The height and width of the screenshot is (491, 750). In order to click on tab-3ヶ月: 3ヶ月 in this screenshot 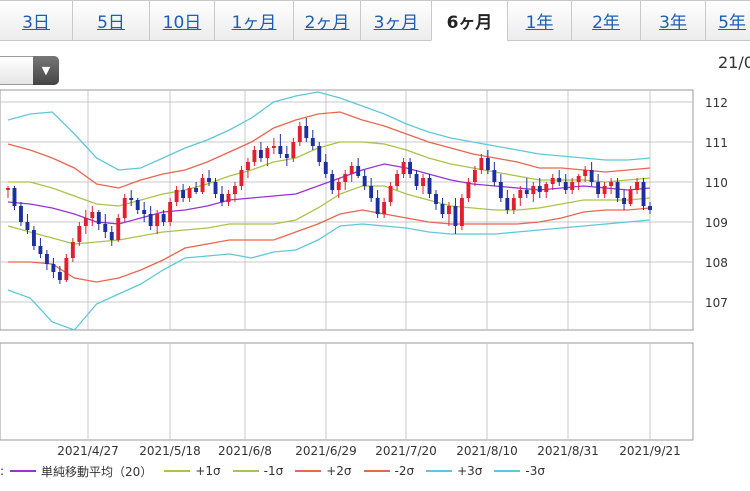, I will do `click(396, 20)`.